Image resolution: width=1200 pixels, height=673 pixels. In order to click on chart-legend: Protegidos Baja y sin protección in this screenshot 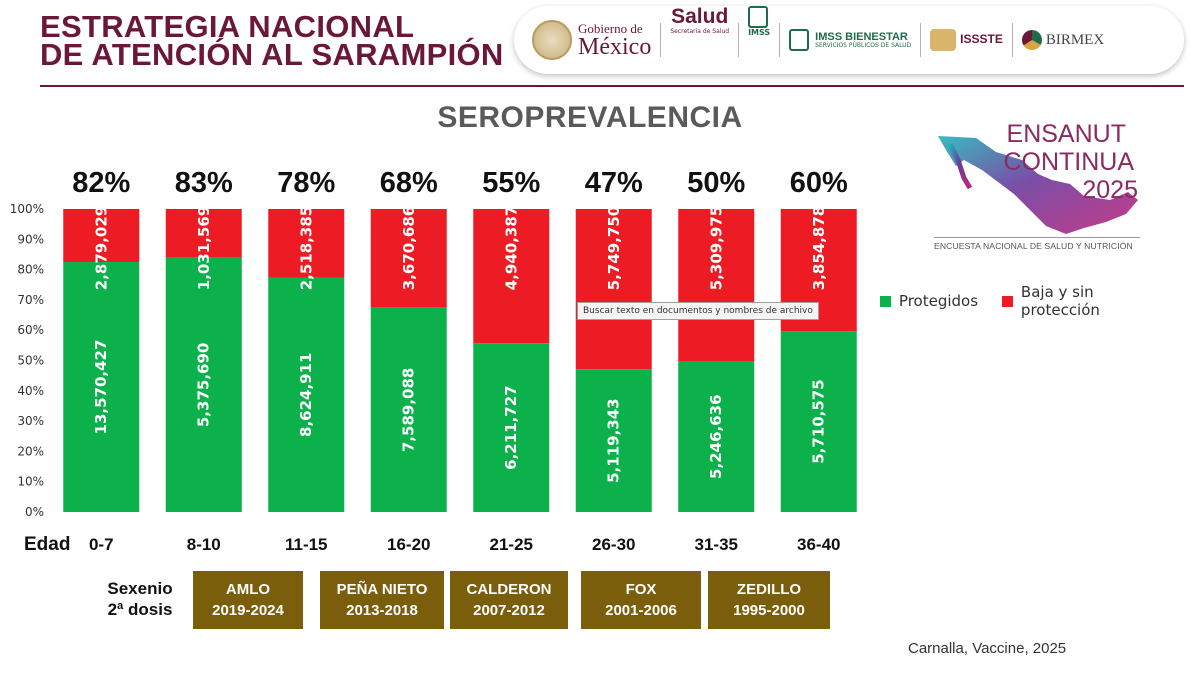, I will do `click(1040, 301)`.